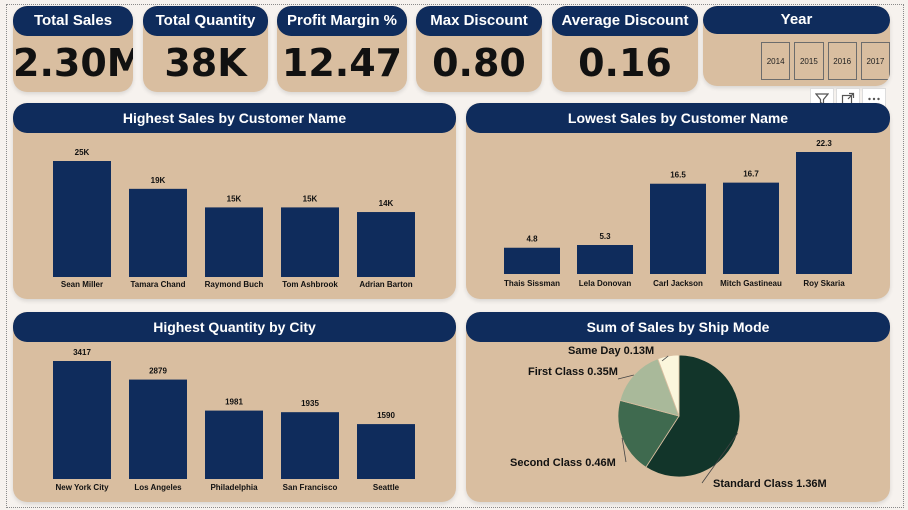 This screenshot has height=510, width=908. Describe the element at coordinates (310, 242) in the screenshot. I see `bar-tom-ashbrook` at that location.